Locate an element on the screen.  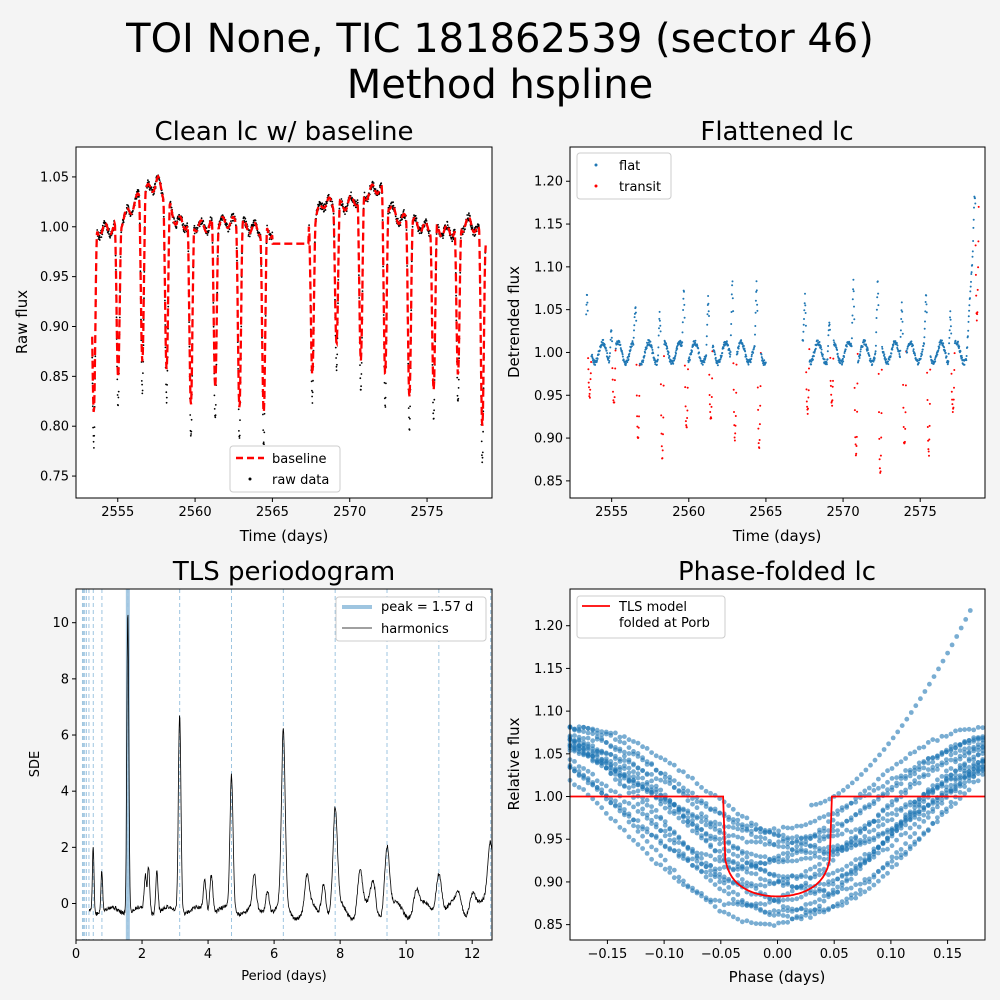
clean-xlabel: Time (days) is located at coordinates (284, 536).